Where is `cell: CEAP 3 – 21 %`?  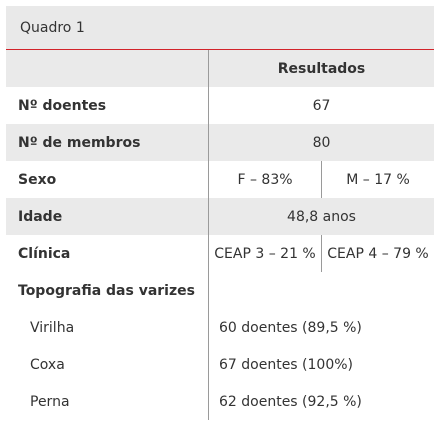 cell: CEAP 3 – 21 % is located at coordinates (265, 253).